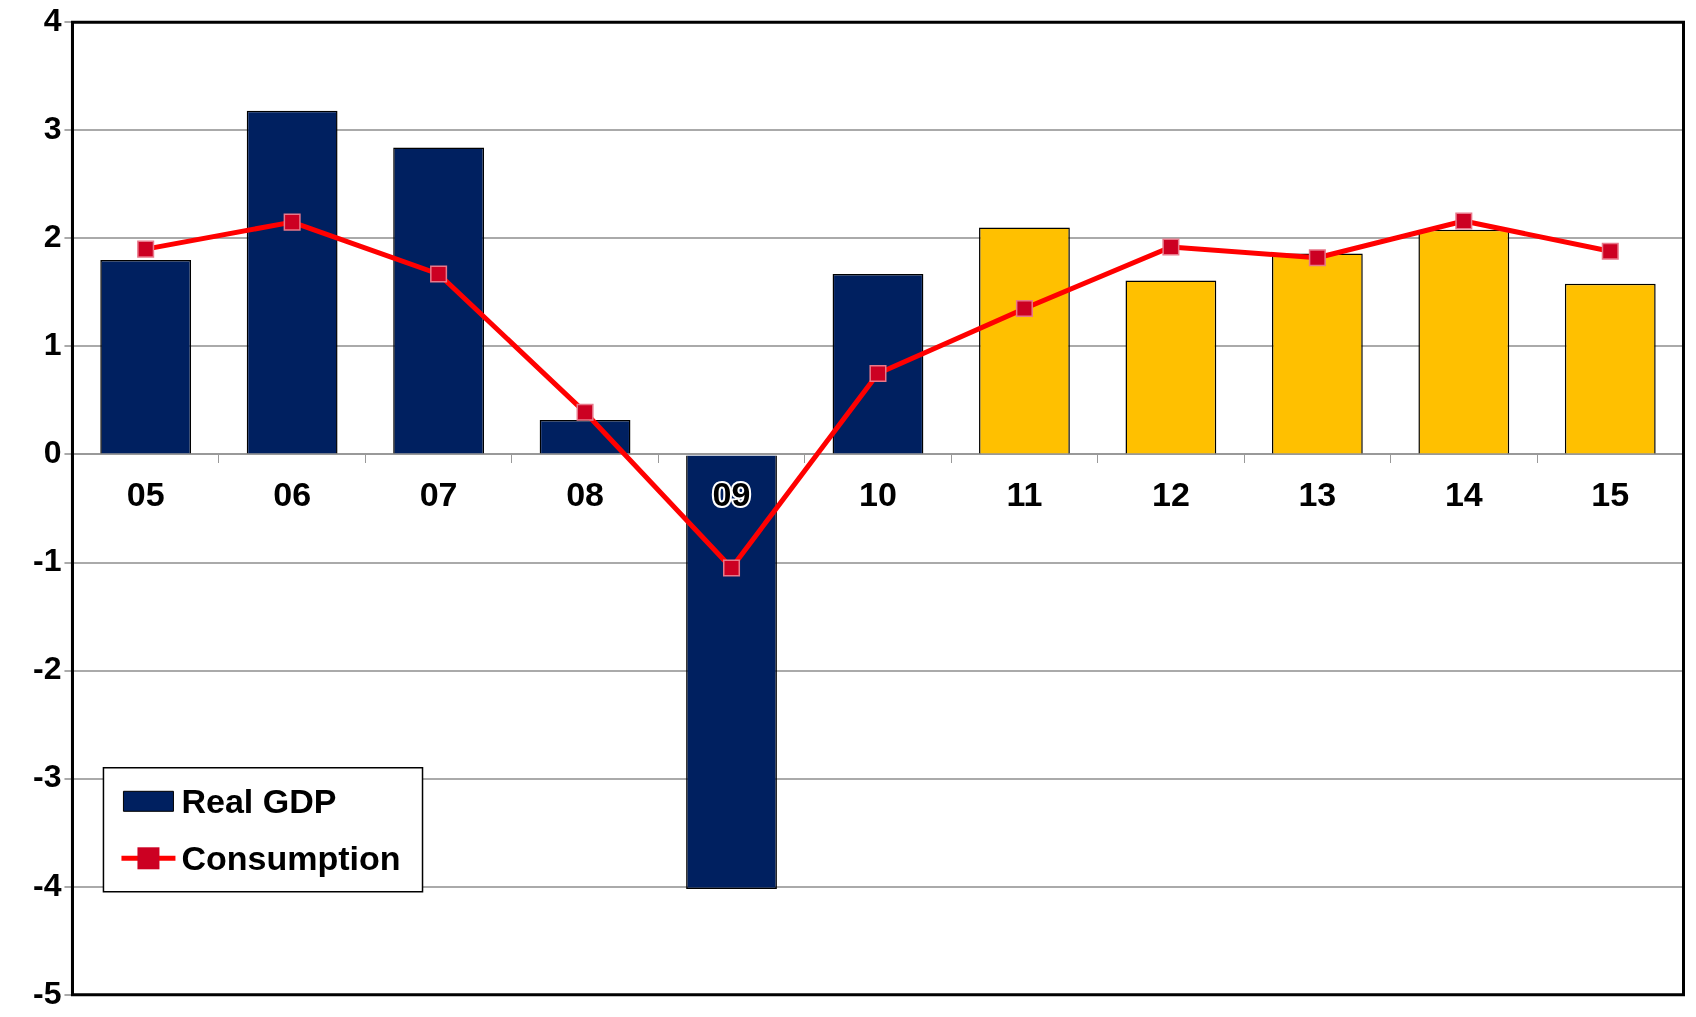 The width and height of the screenshot is (1696, 1017). What do you see at coordinates (291, 857) in the screenshot?
I see `legend-label: Consumption` at bounding box center [291, 857].